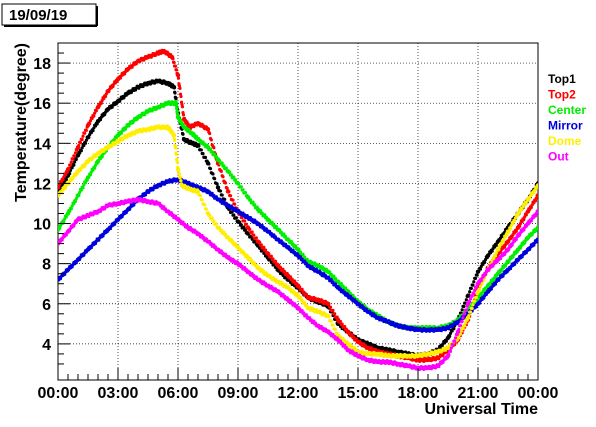 This screenshot has width=596, height=427. What do you see at coordinates (42, 225) in the screenshot?
I see `y-tick-label: 10` at bounding box center [42, 225].